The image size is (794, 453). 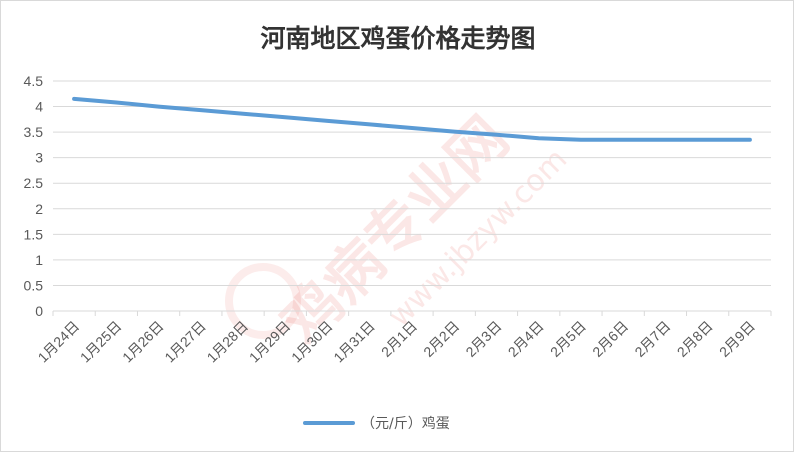 What do you see at coordinates (101, 342) in the screenshot?
I see `x-tick-label: 1月25日` at bounding box center [101, 342].